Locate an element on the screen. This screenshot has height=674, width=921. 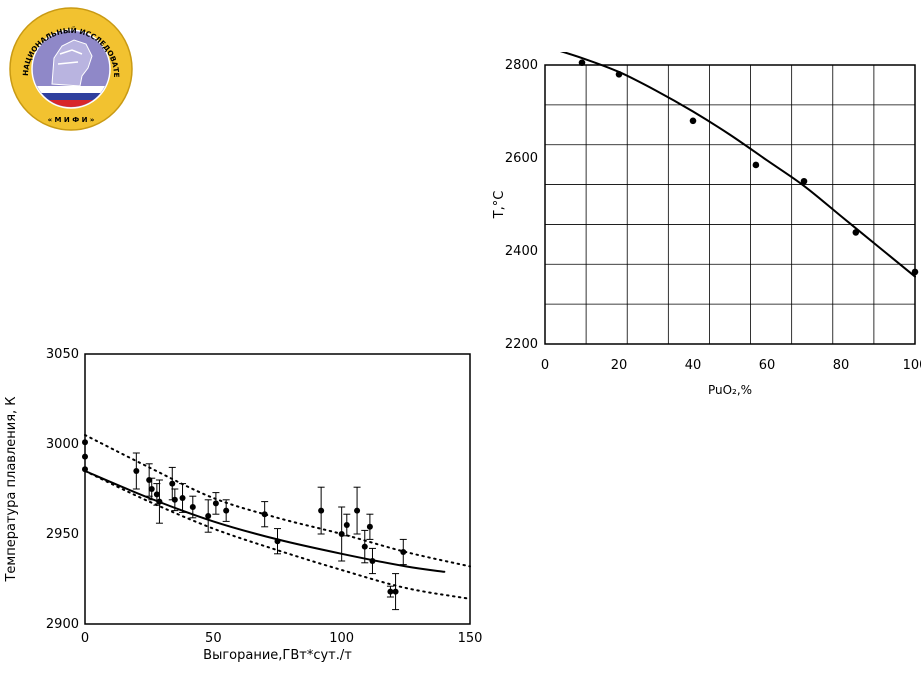
series-lower-bound is located at coordinates (277, 535).